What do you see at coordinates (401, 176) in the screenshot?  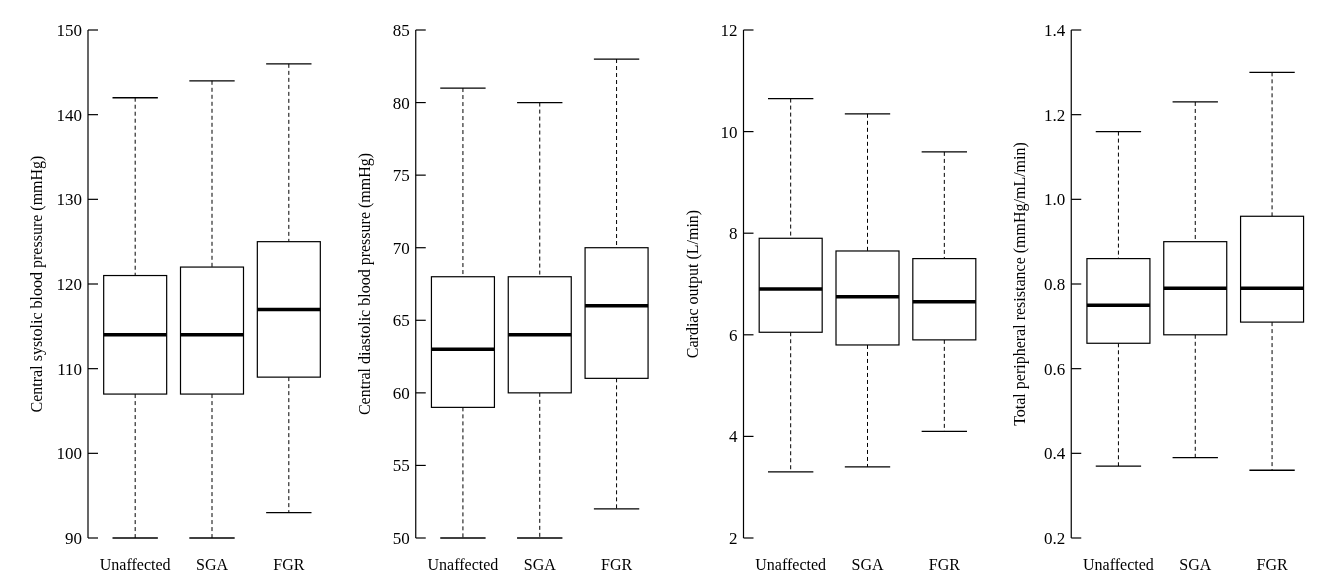 I see `y-tick-label: 75` at bounding box center [401, 176].